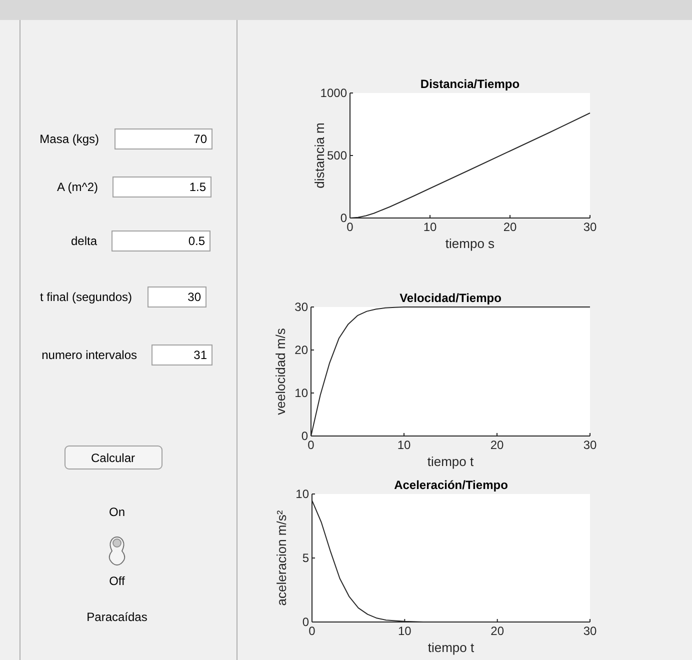 Image resolution: width=692 pixels, height=660 pixels. I want to click on y-axis-title: distancia m, so click(319, 155).